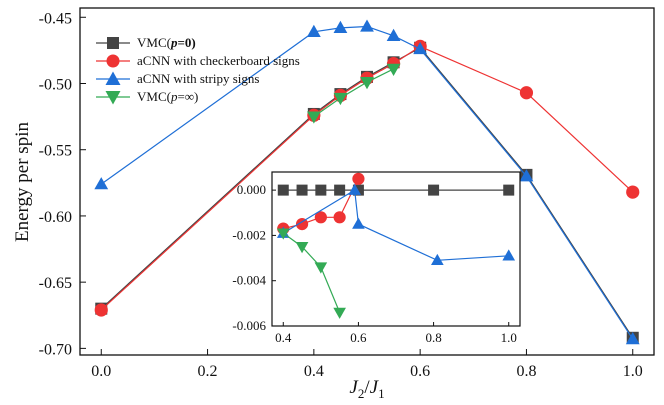 Image resolution: width=664 pixels, height=405 pixels. What do you see at coordinates (321, 203) in the screenshot?
I see `inset-series-acnn-with-checkerboard-signs` at bounding box center [321, 203].